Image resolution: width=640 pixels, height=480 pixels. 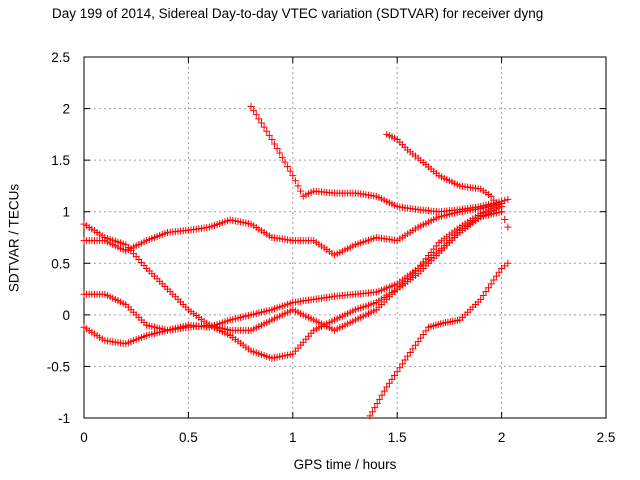 I want to click on x-tick-label: 1.5, so click(x=397, y=437).